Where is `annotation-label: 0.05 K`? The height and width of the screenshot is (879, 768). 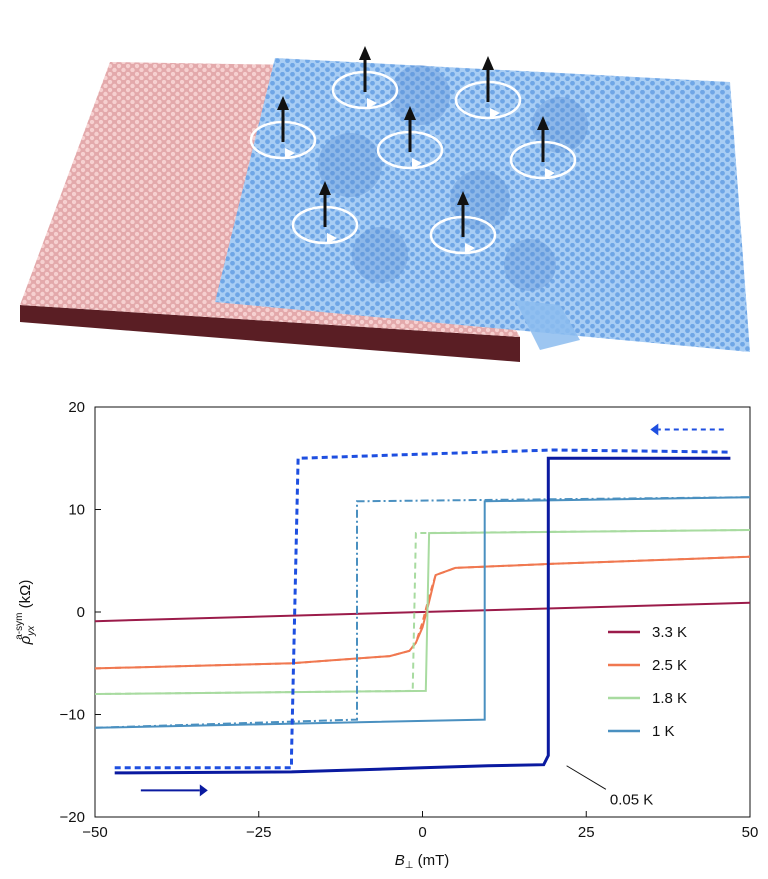
annotation-label: 0.05 K is located at coordinates (631, 799).